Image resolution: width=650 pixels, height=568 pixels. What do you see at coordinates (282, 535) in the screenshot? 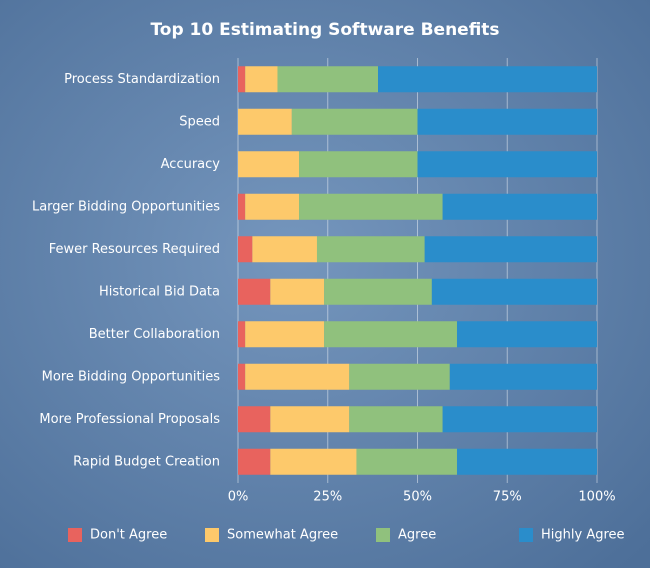
I see `legend-label: Somewhat Agree` at bounding box center [282, 535].